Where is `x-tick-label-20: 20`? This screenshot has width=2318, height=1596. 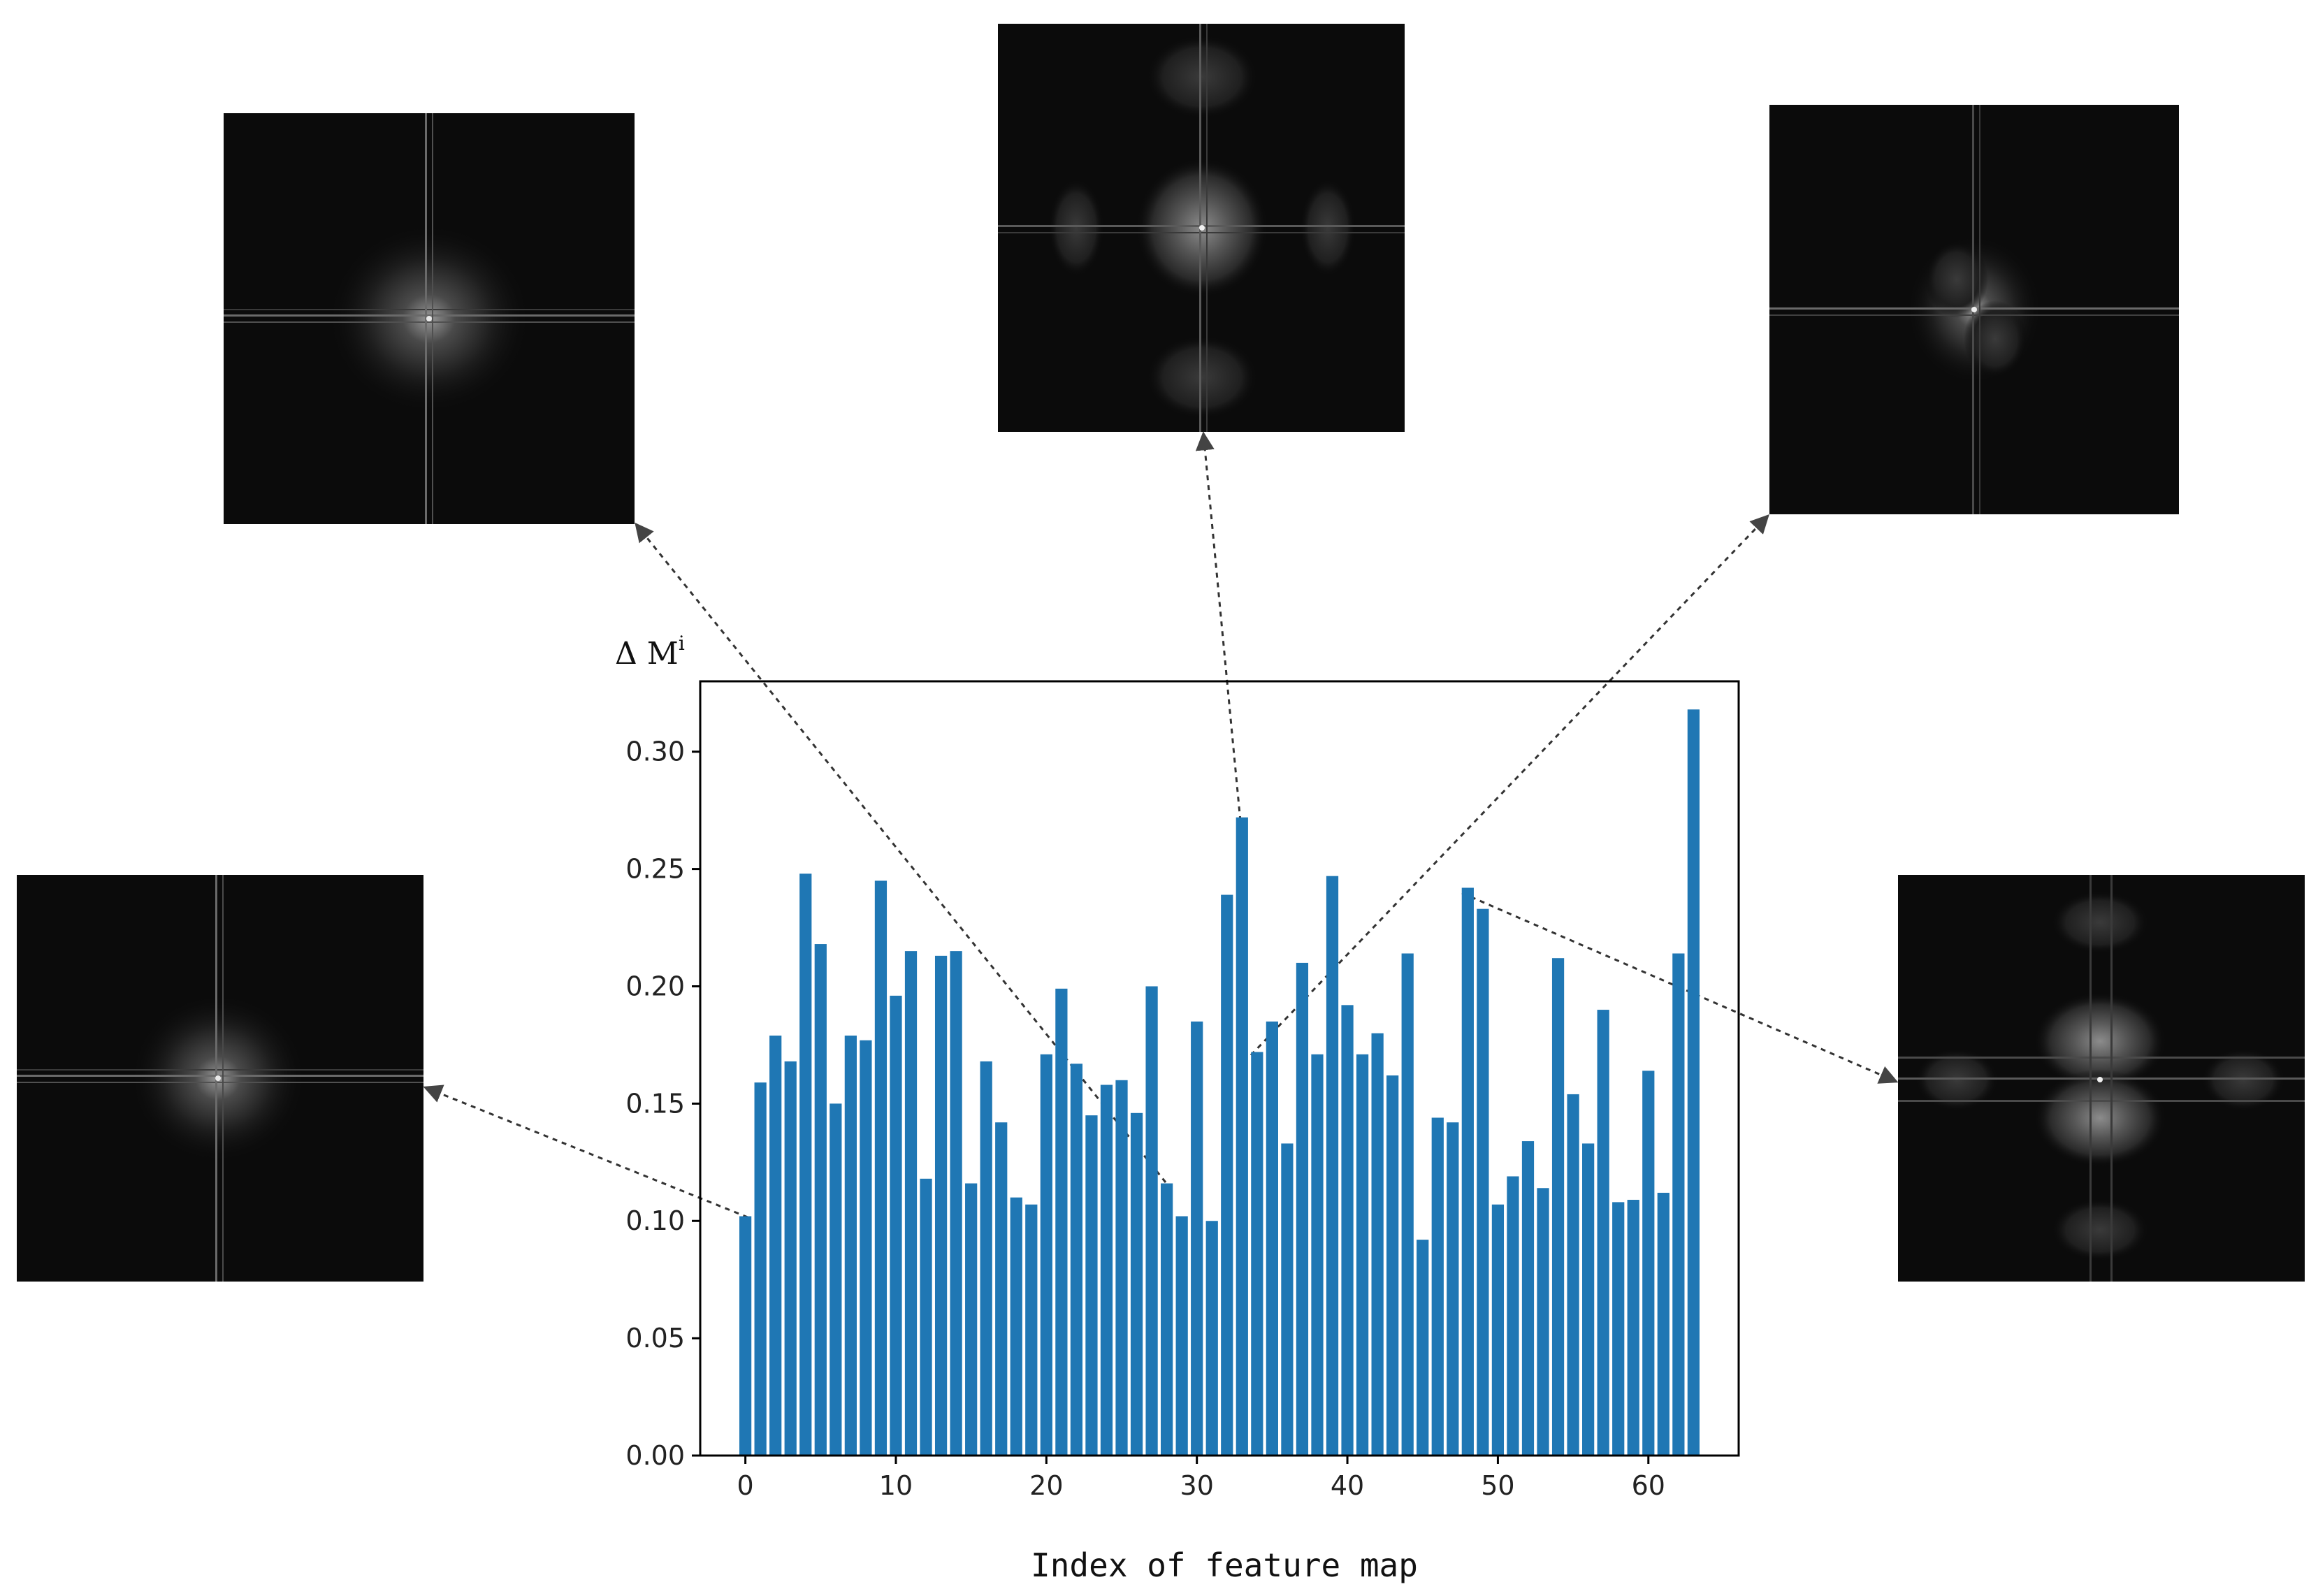
x-tick-label-20: 20 is located at coordinates (1046, 1486).